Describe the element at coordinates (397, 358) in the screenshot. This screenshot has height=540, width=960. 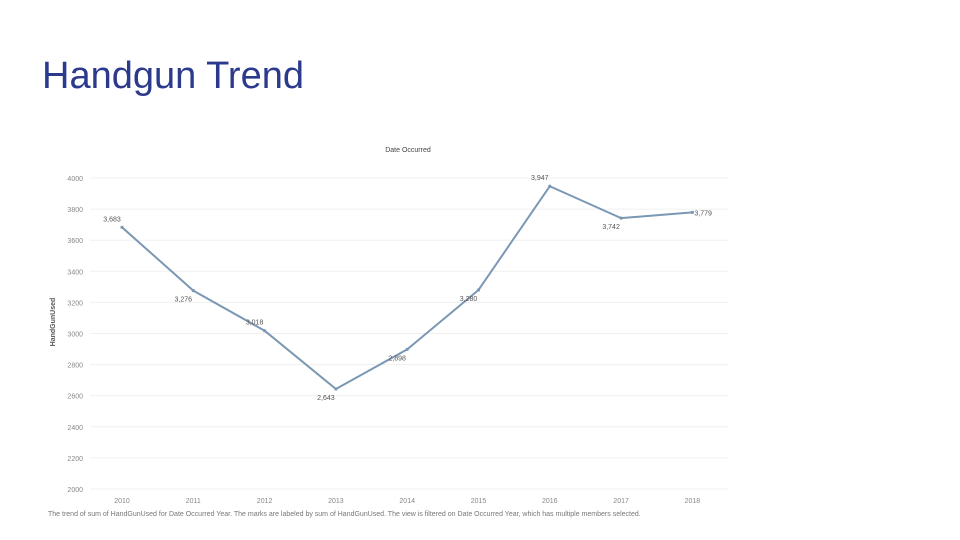
I see `data-label: 2,898` at that location.